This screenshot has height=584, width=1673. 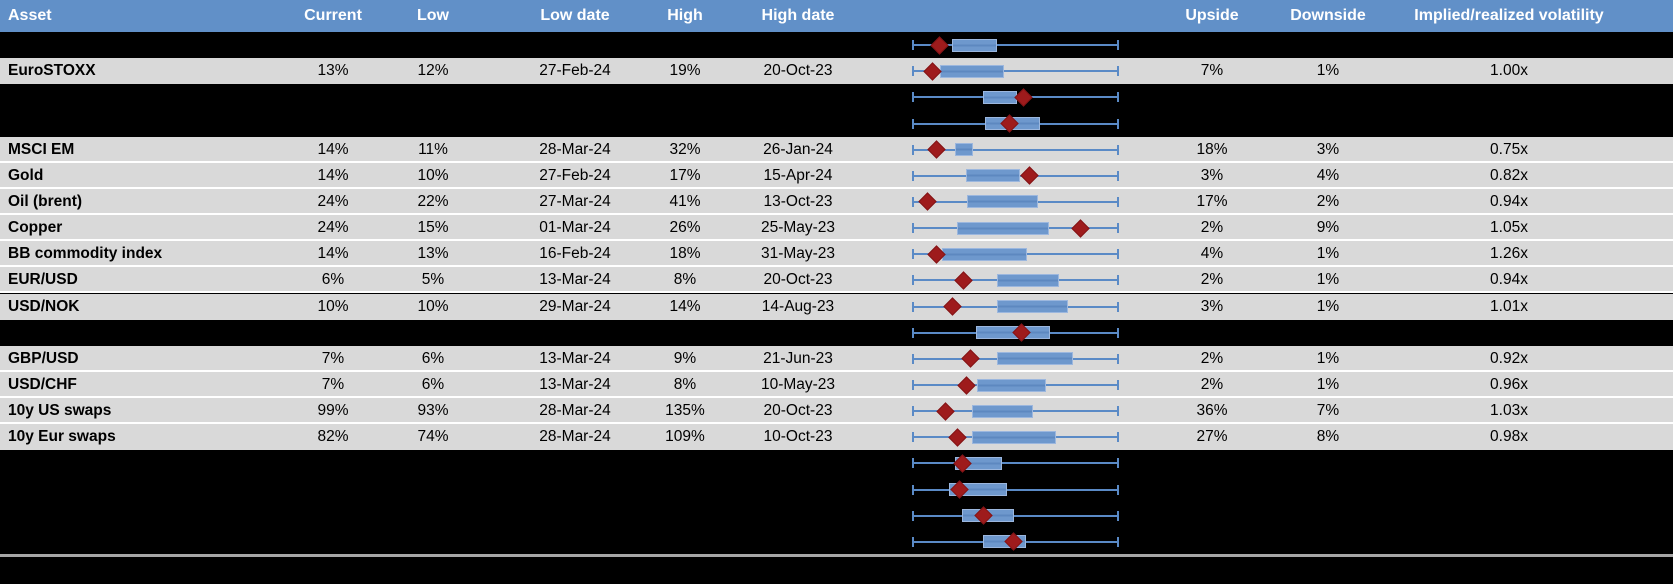 I want to click on cell-downside: 8%, so click(x=1328, y=437).